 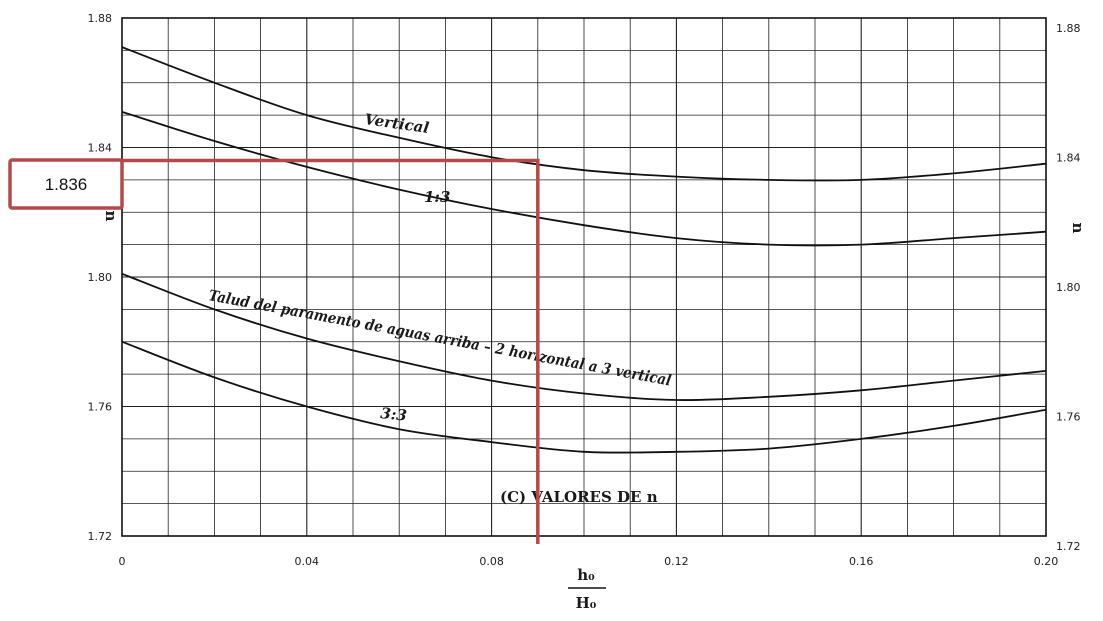 I want to click on x-axis-label-denominator: H₀, so click(x=586, y=603).